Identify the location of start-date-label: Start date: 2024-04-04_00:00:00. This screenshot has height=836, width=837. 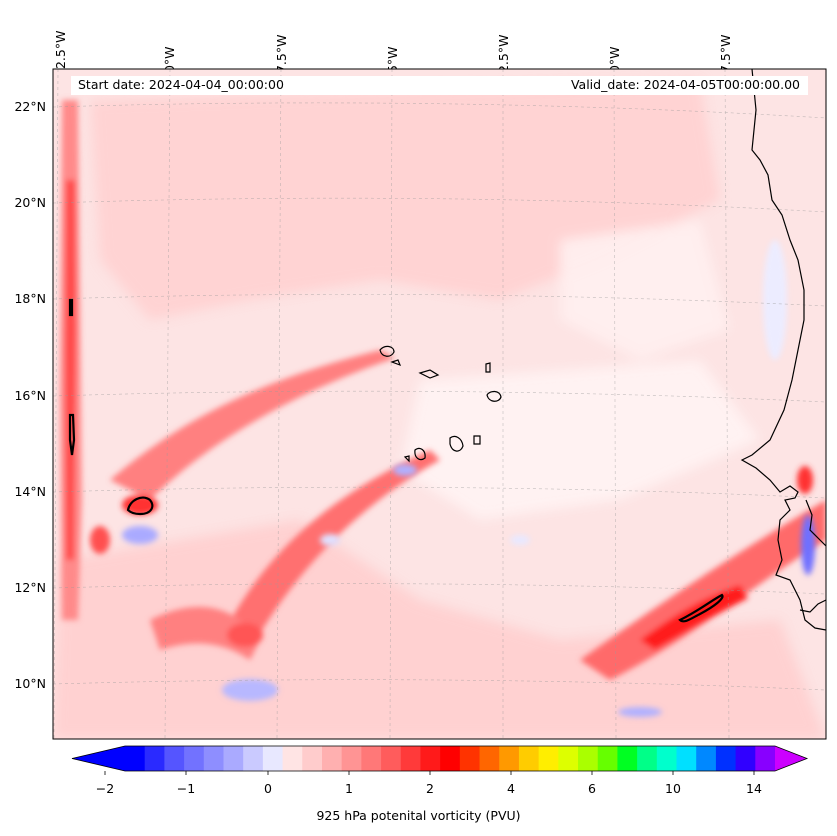
(181, 84).